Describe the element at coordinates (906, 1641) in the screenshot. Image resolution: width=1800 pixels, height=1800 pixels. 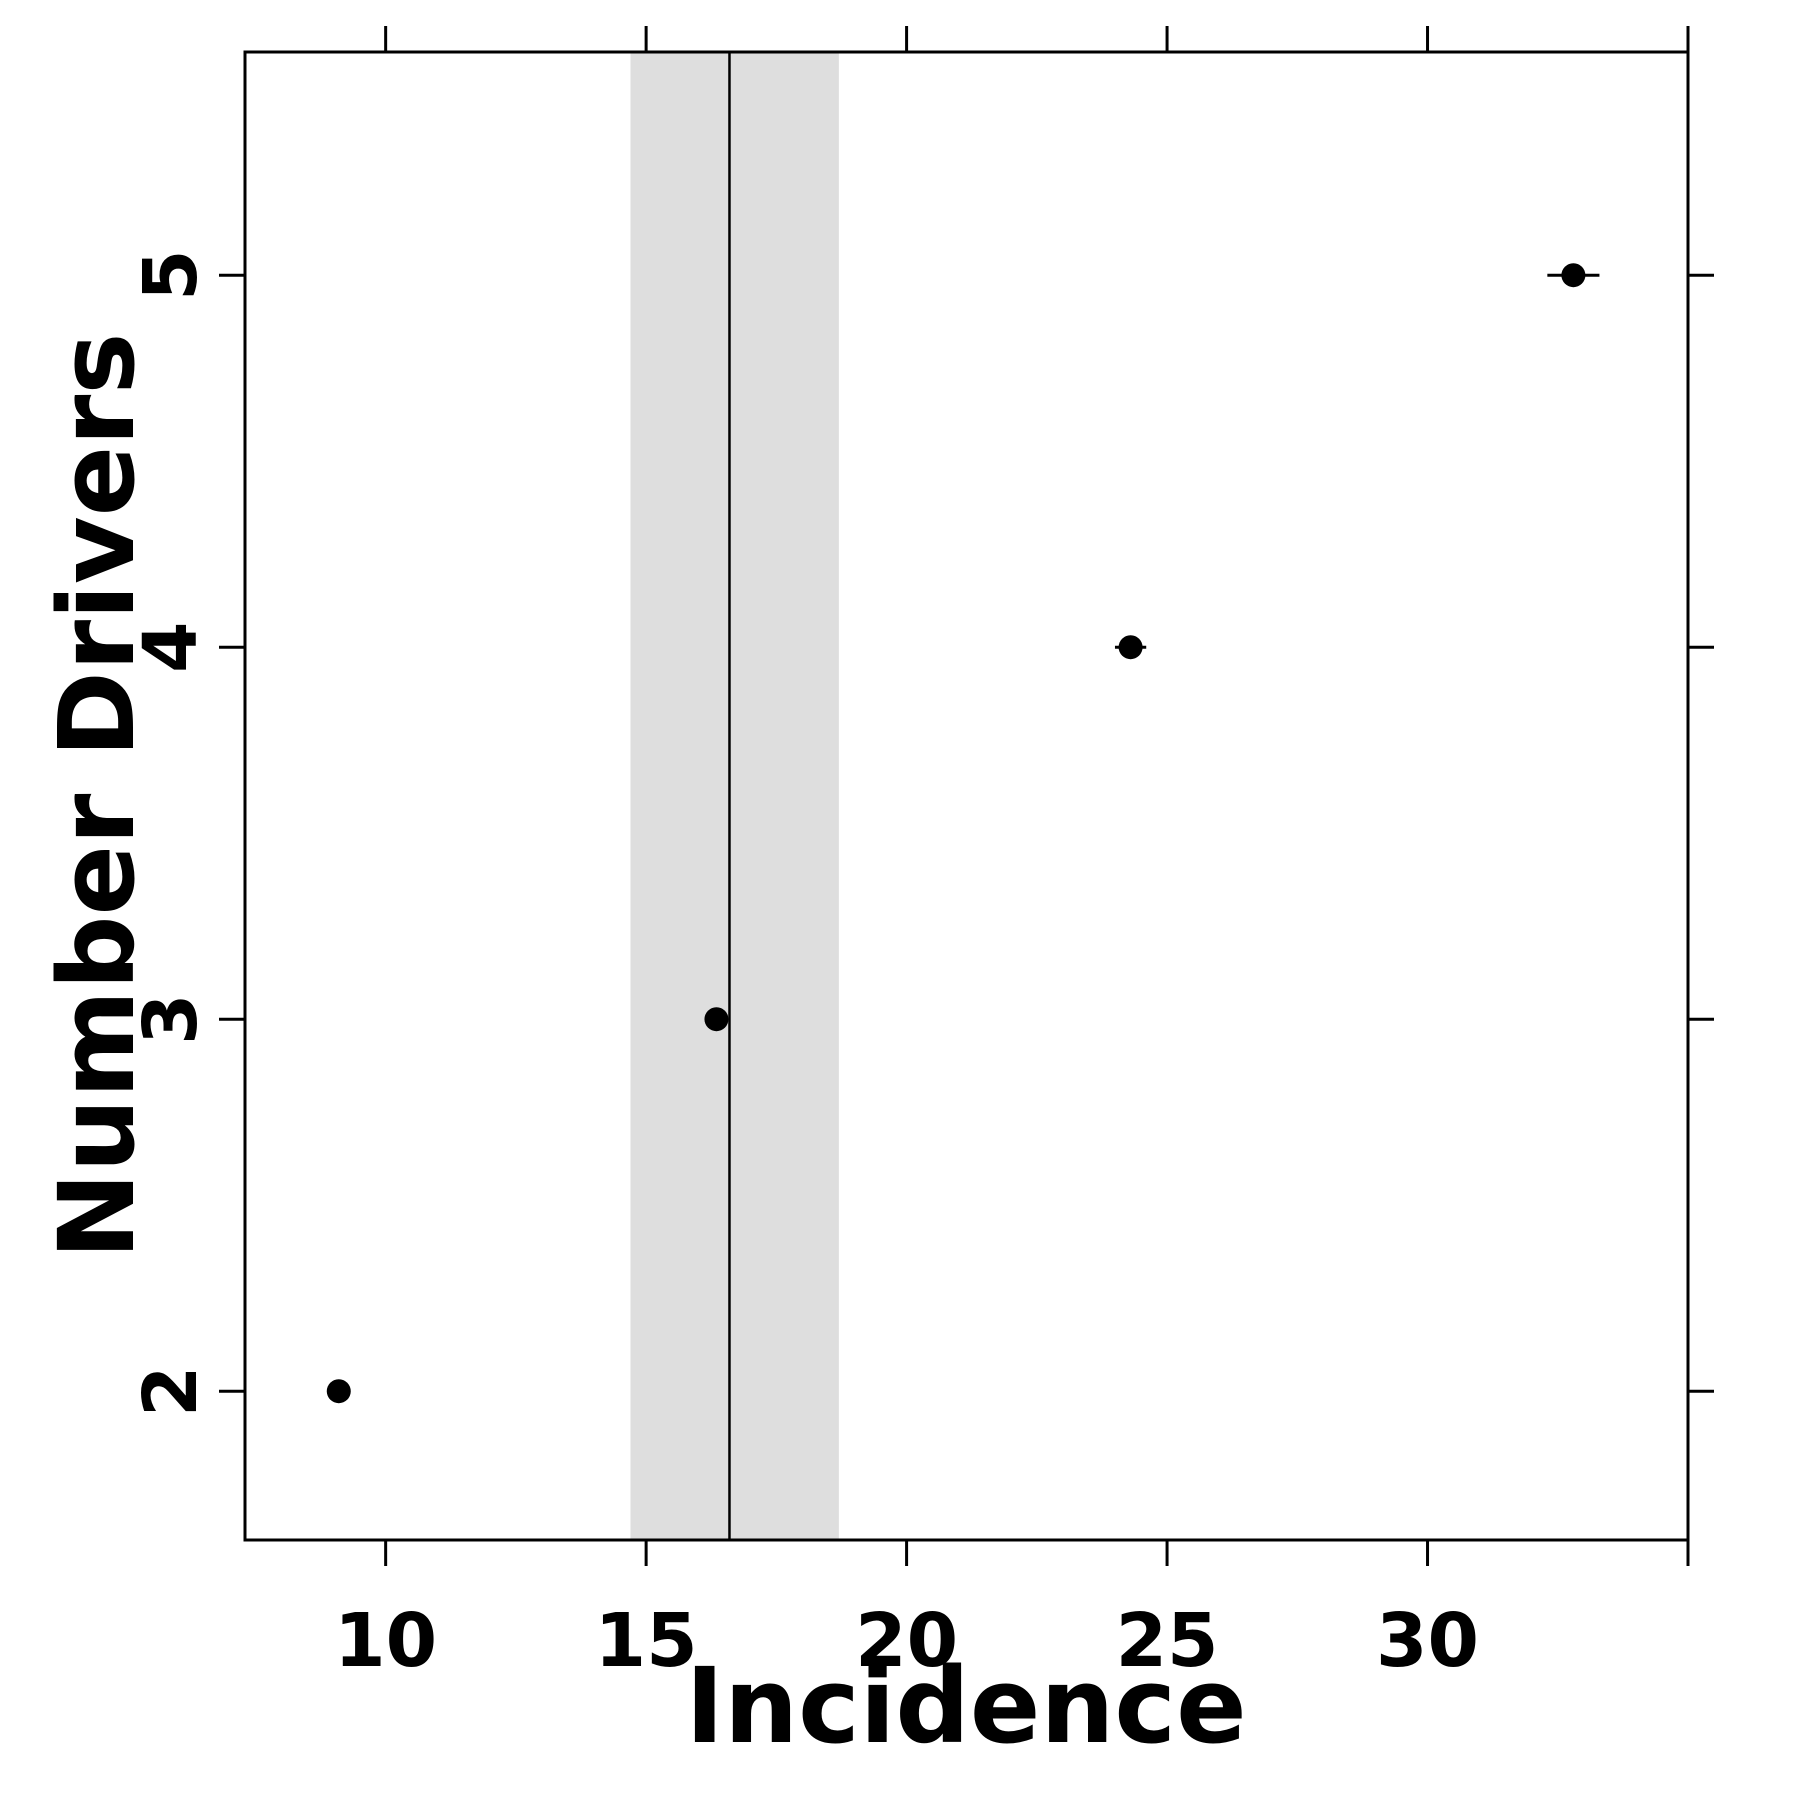
I see `x-tick-label: 20` at that location.